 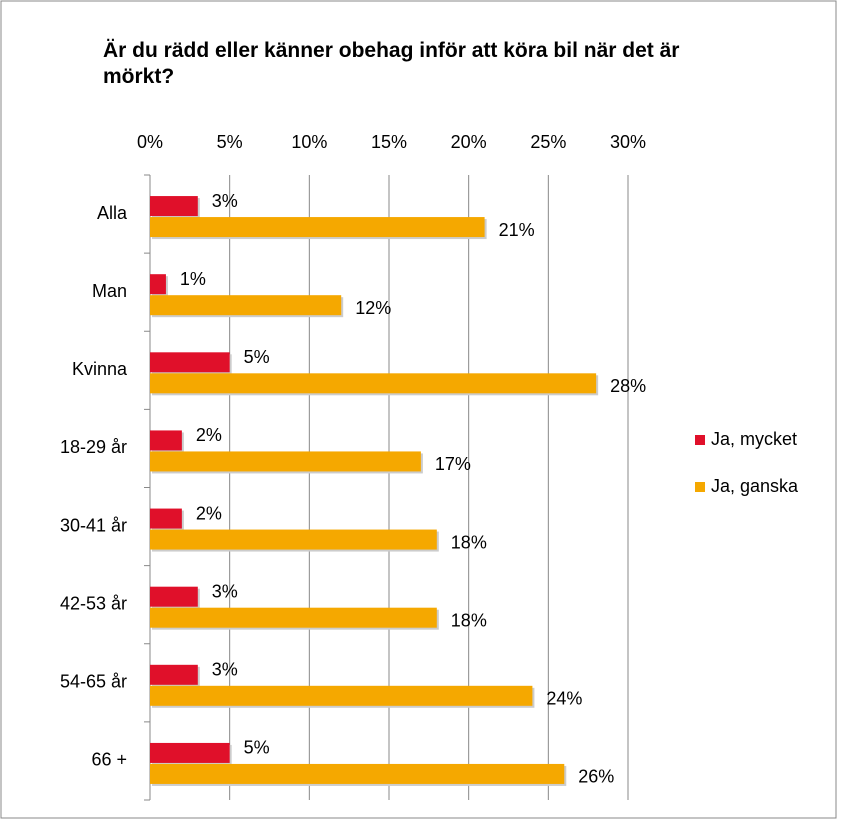 What do you see at coordinates (373, 308) in the screenshot?
I see `data-label: 12%` at bounding box center [373, 308].